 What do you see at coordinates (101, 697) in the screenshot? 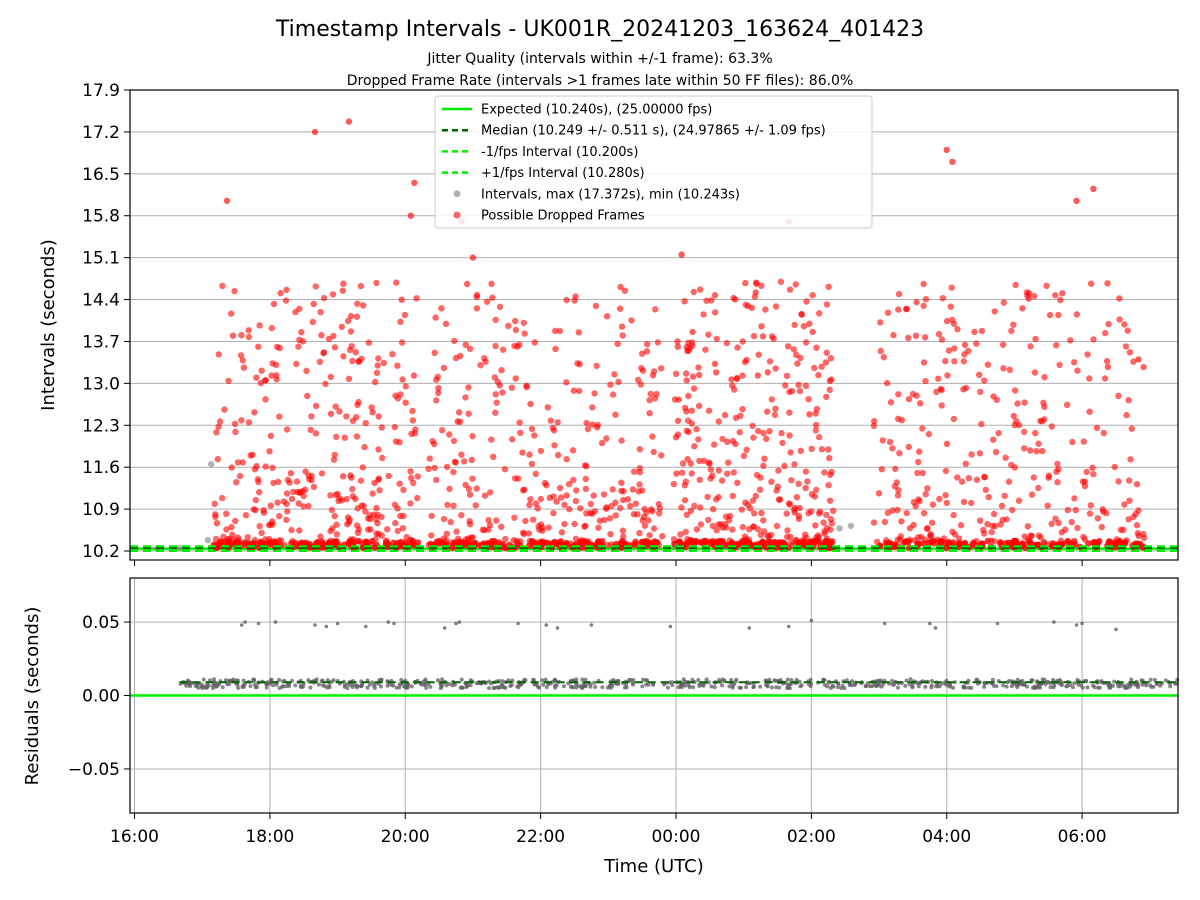
I see `residuals-ytick-label: 0.00` at bounding box center [101, 697].